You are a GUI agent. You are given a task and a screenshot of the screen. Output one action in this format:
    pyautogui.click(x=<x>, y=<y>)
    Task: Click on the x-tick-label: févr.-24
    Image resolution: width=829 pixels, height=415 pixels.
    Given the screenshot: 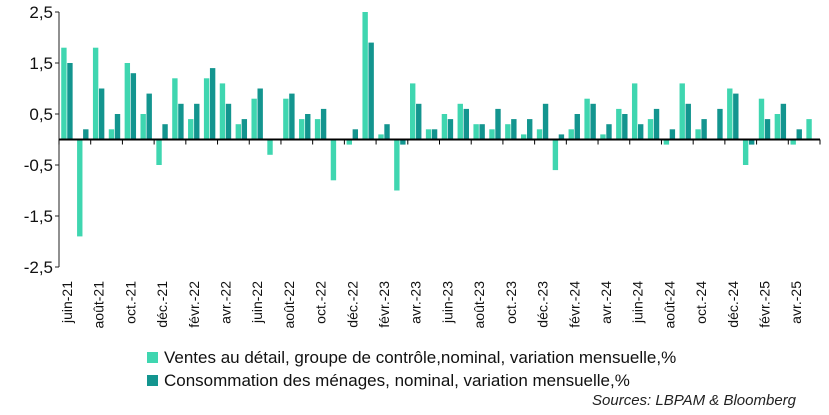 What is the action you would take?
    pyautogui.click(x=574, y=304)
    